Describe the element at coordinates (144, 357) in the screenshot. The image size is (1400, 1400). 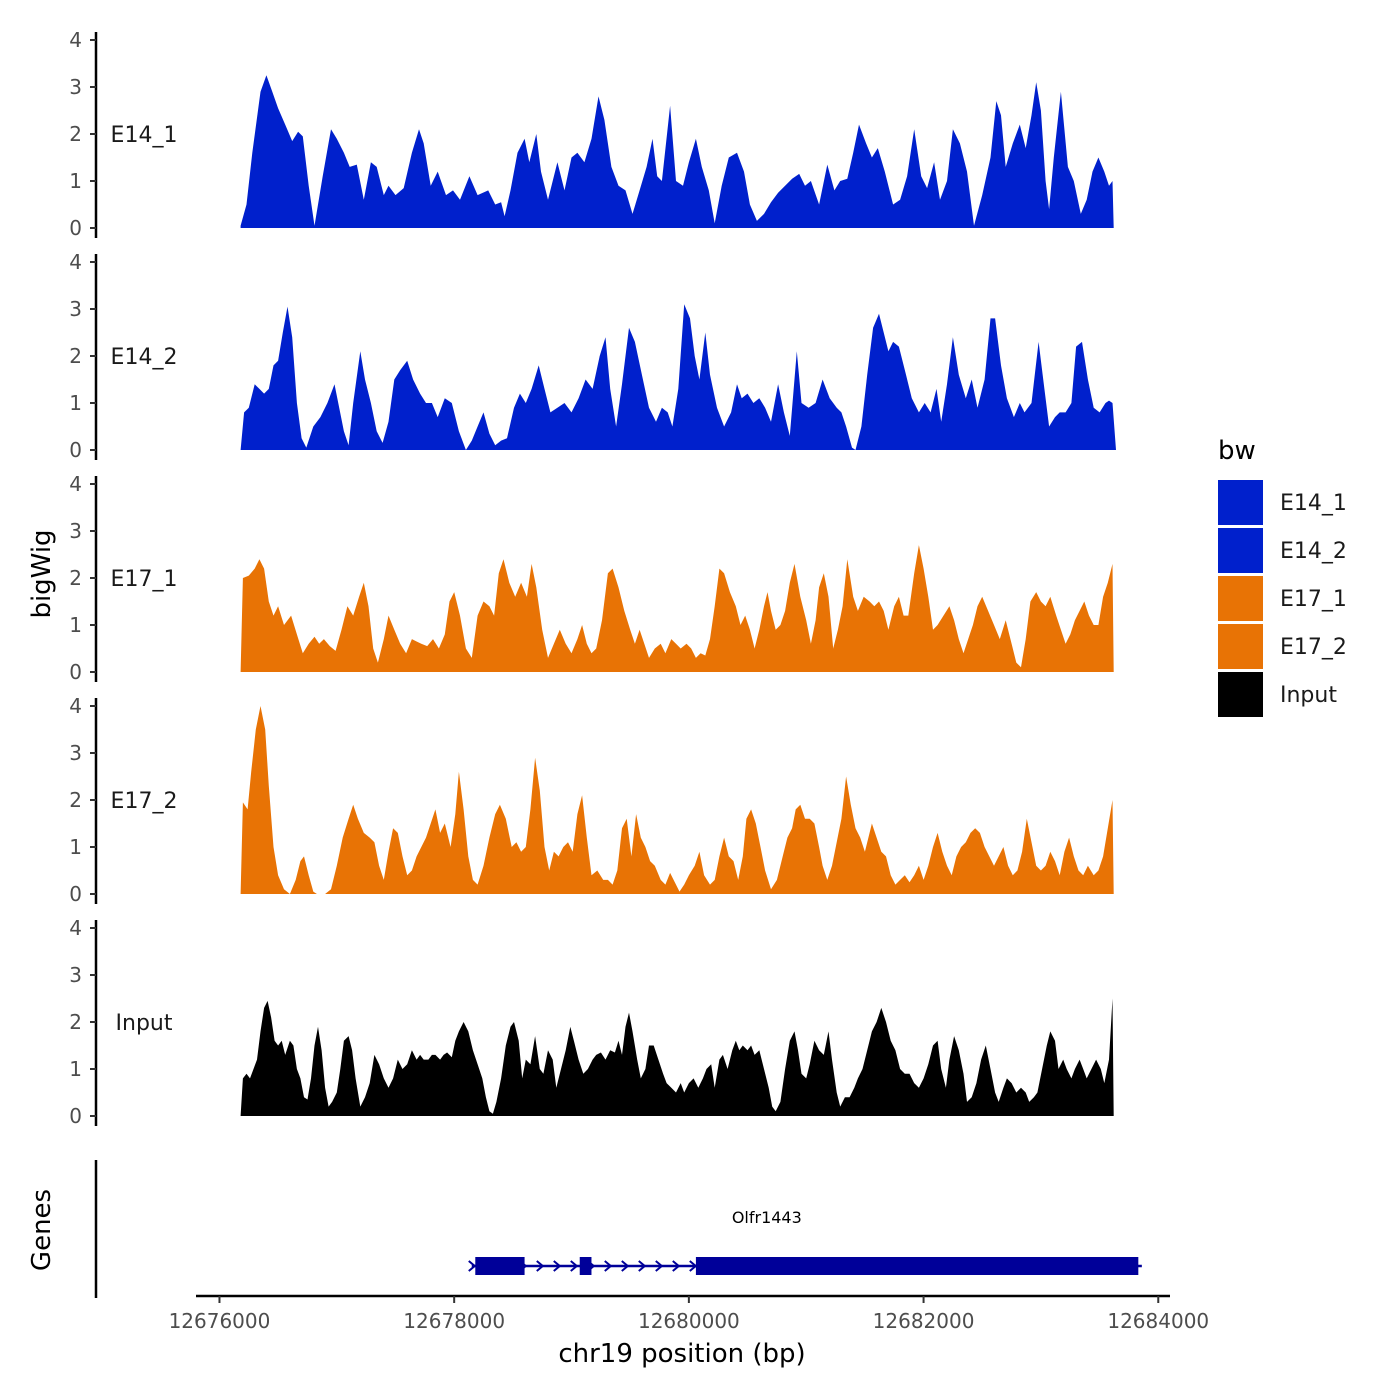
I see `track-label-E14_2: E14_2` at that location.